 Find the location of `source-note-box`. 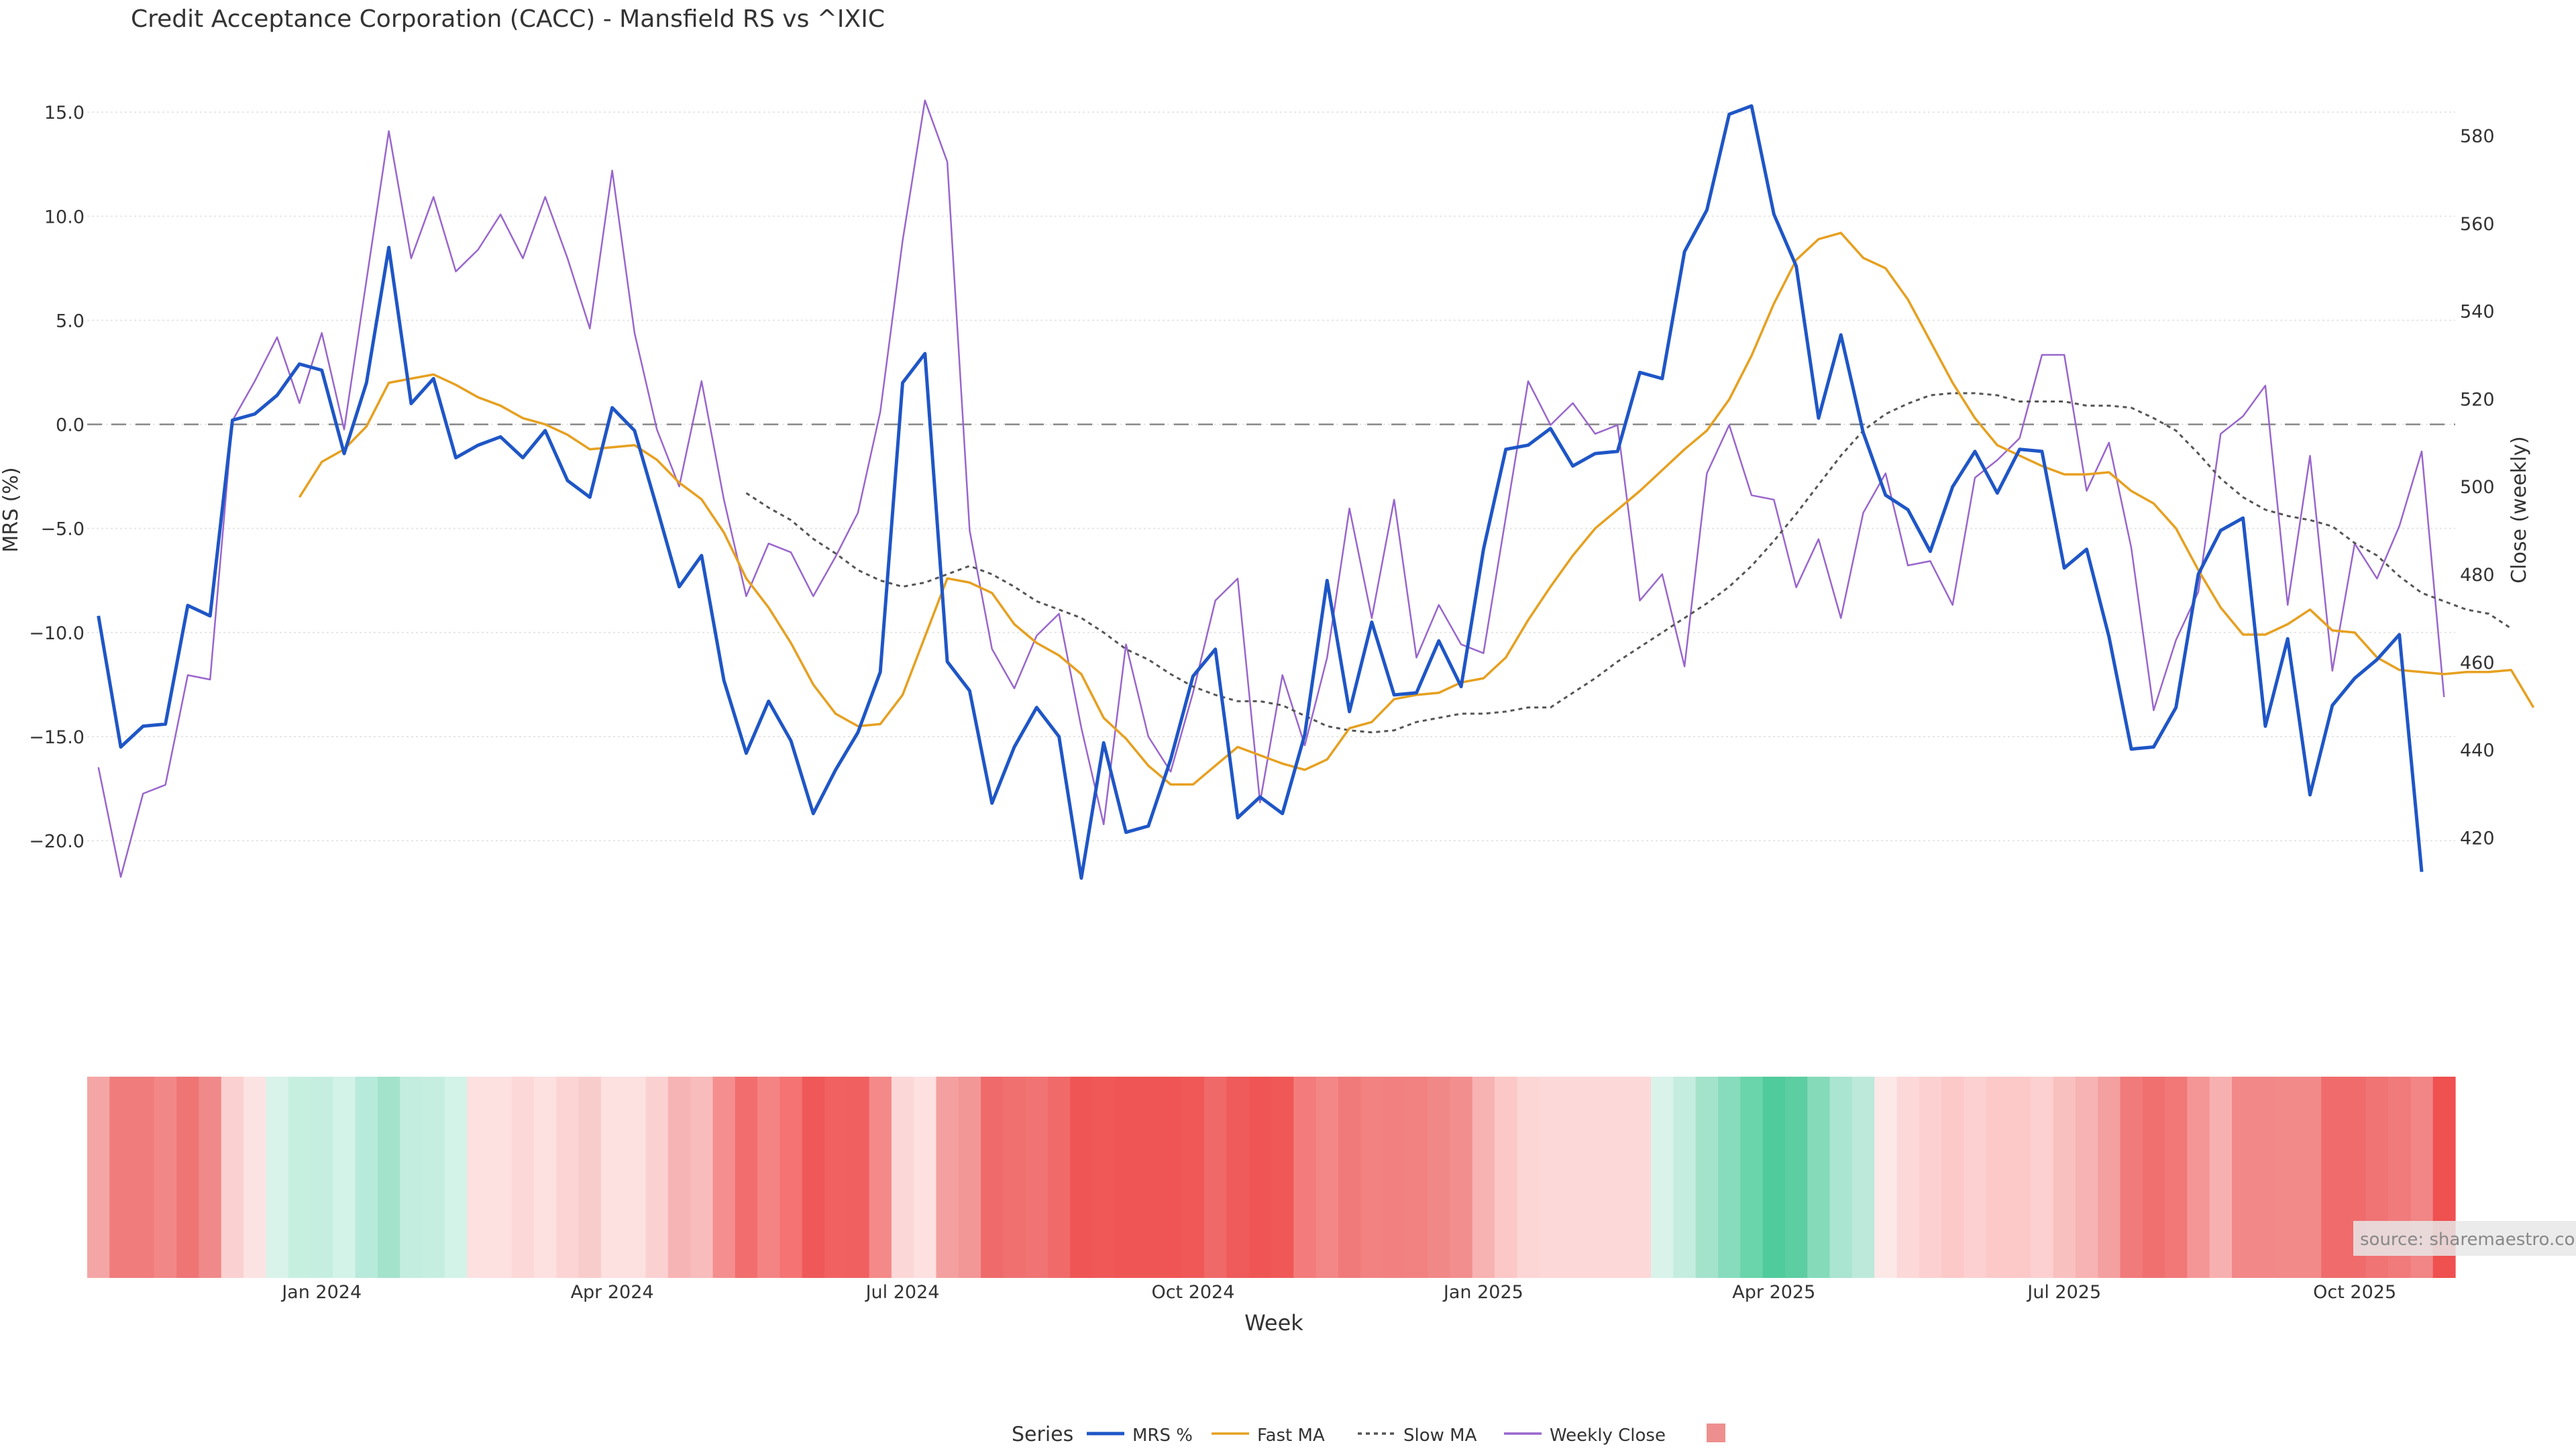

source-note-box is located at coordinates (2464, 1238).